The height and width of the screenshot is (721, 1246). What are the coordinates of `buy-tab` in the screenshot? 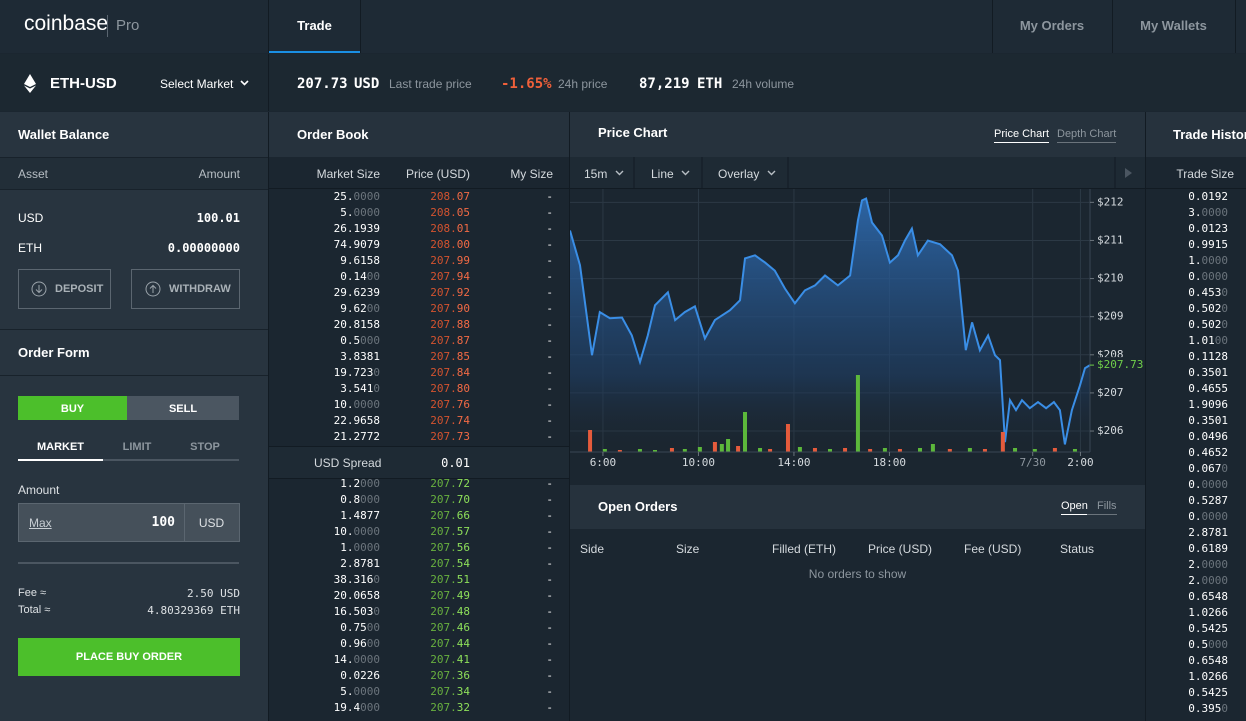 It's located at (72, 408).